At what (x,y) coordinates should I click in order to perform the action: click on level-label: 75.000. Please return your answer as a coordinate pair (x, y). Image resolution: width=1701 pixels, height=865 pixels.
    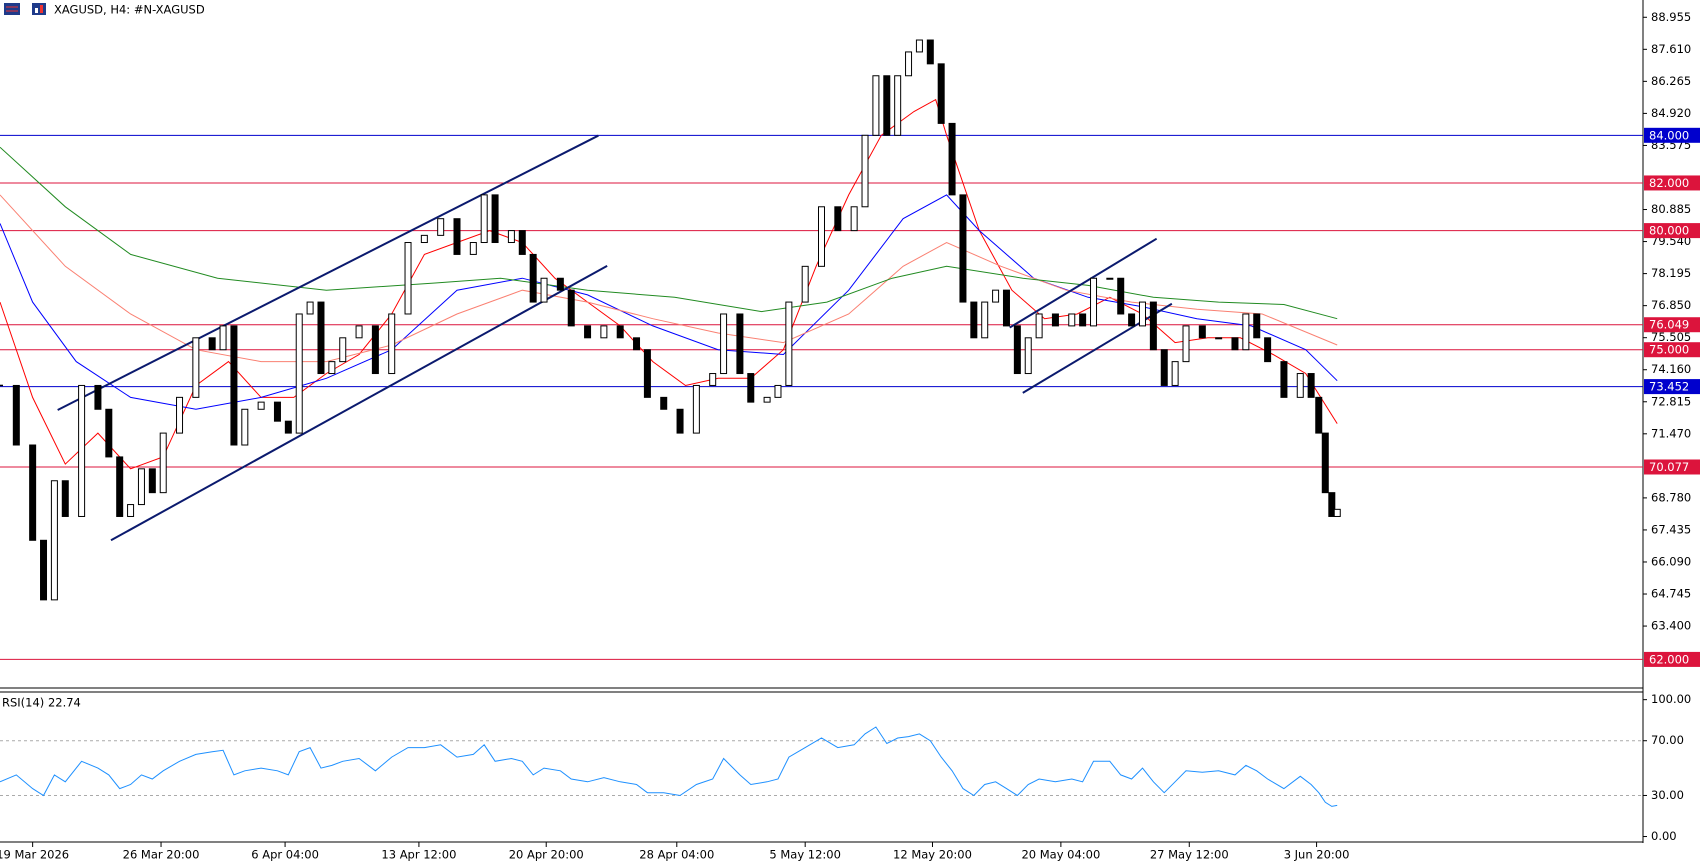
    Looking at the image, I should click on (1669, 350).